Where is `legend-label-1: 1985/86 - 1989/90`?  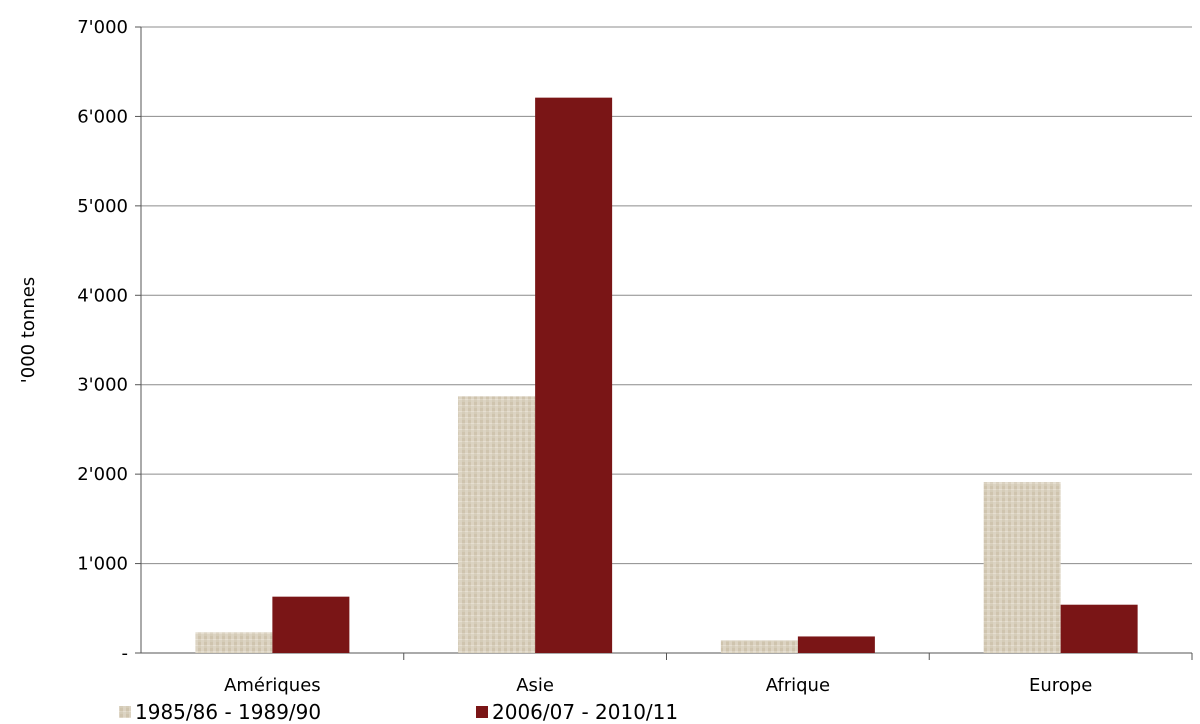
legend-label-1: 1985/86 - 1989/90 is located at coordinates (228, 712).